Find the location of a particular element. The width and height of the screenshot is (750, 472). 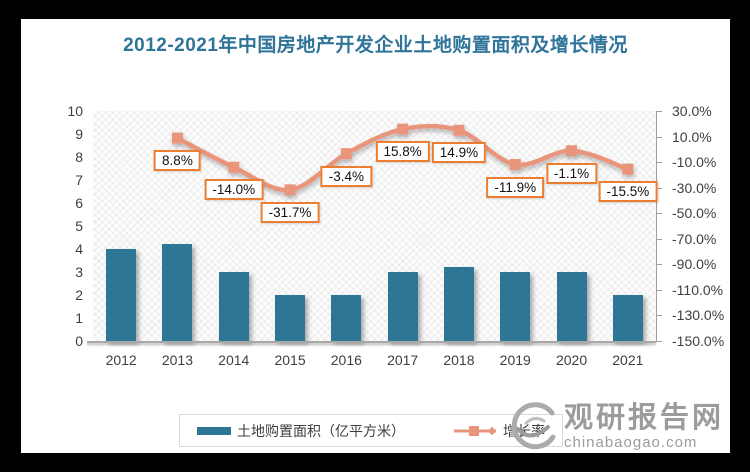

watermark-name: 观研报告网 is located at coordinates (643, 418).